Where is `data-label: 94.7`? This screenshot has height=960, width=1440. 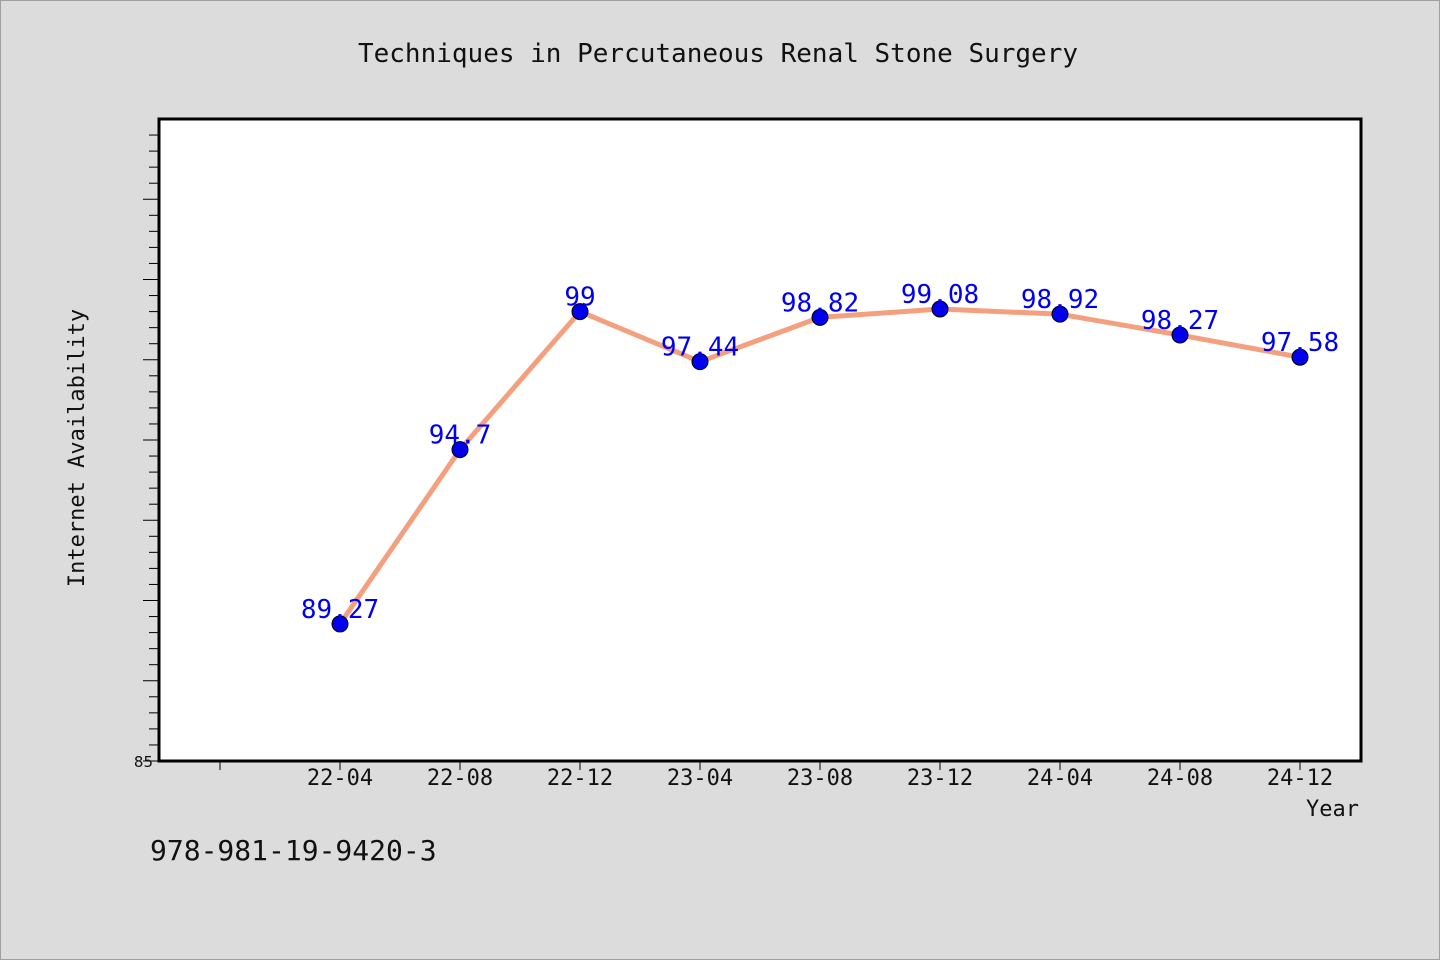
data-label: 94.7 is located at coordinates (460, 436).